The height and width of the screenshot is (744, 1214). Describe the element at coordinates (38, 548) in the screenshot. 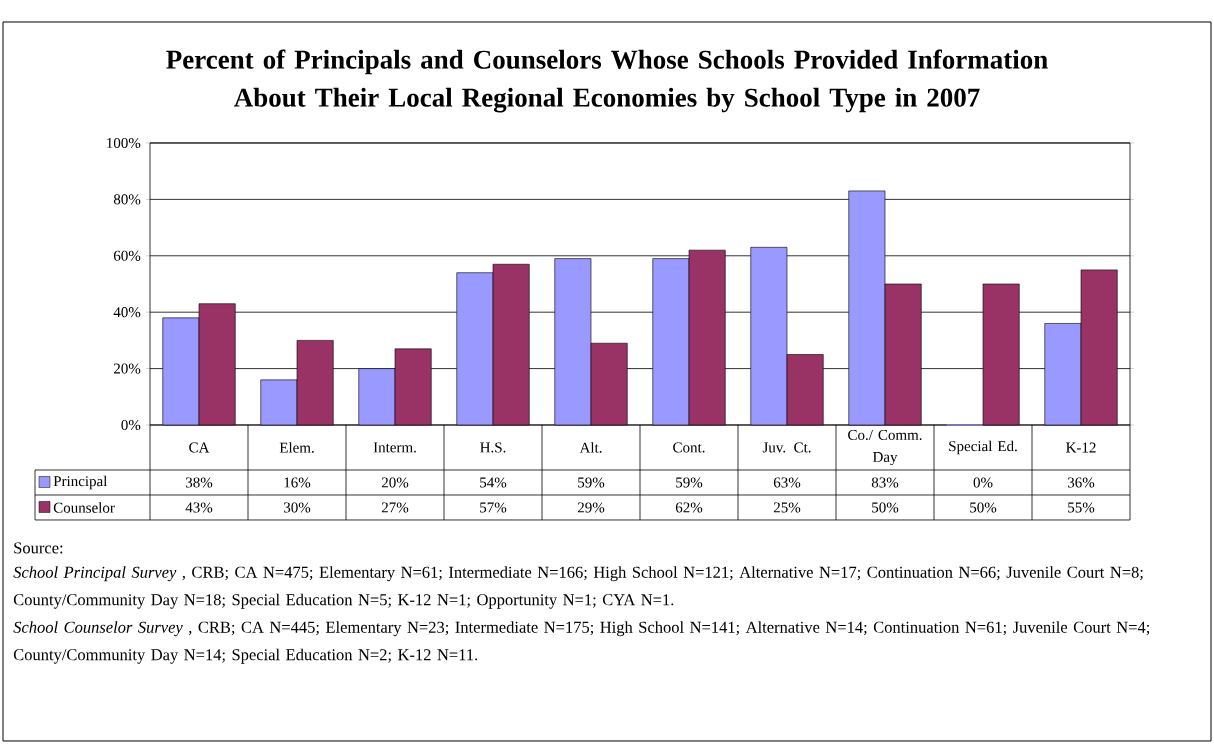

I see `source-note: Source:` at that location.